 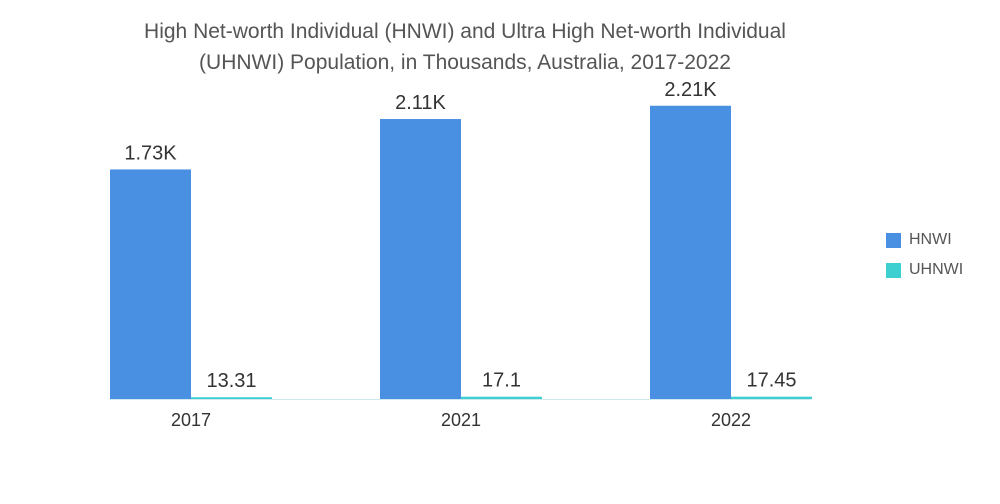 I want to click on legend: HNWI UHNWI, so click(x=924, y=260).